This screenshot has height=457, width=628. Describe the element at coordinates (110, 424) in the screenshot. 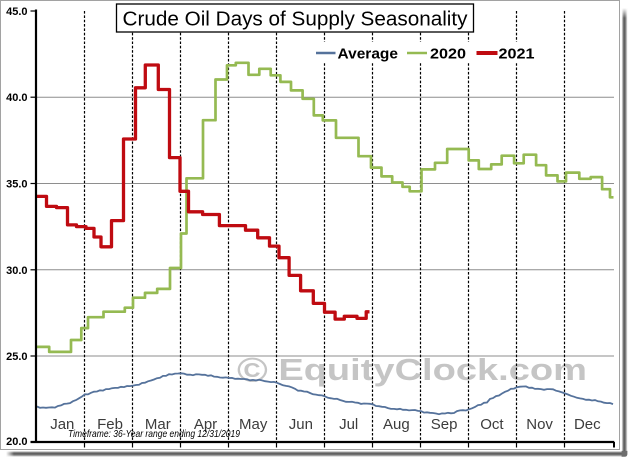

I see `svg-text: Feb` at that location.